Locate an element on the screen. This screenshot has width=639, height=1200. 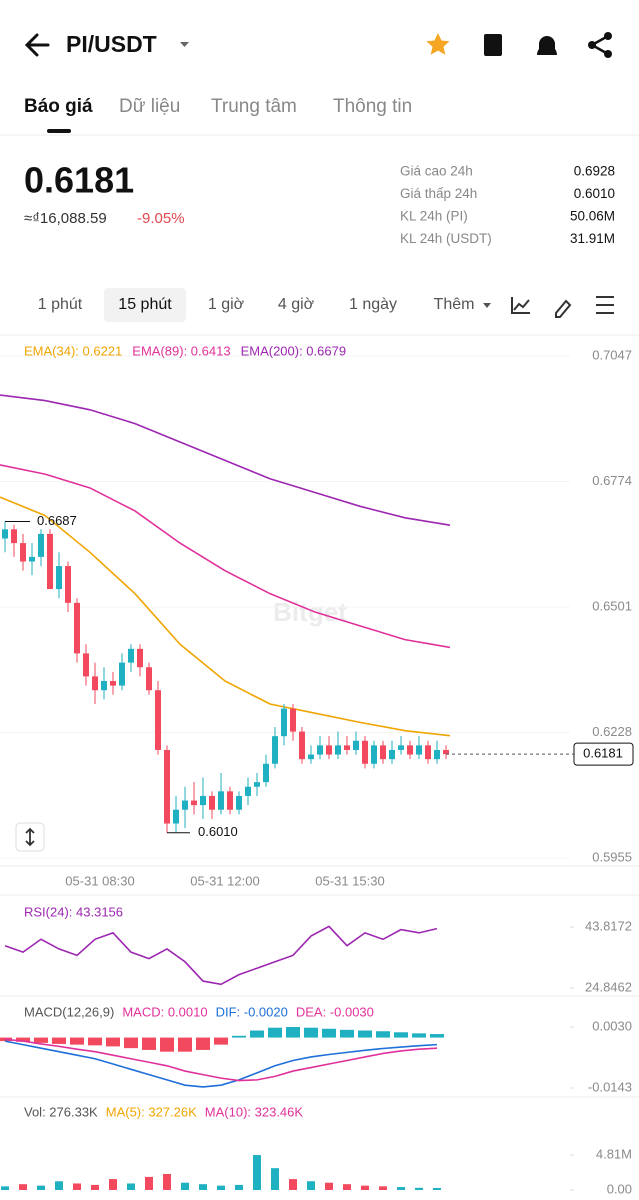
share-icon is located at coordinates (600, 45).